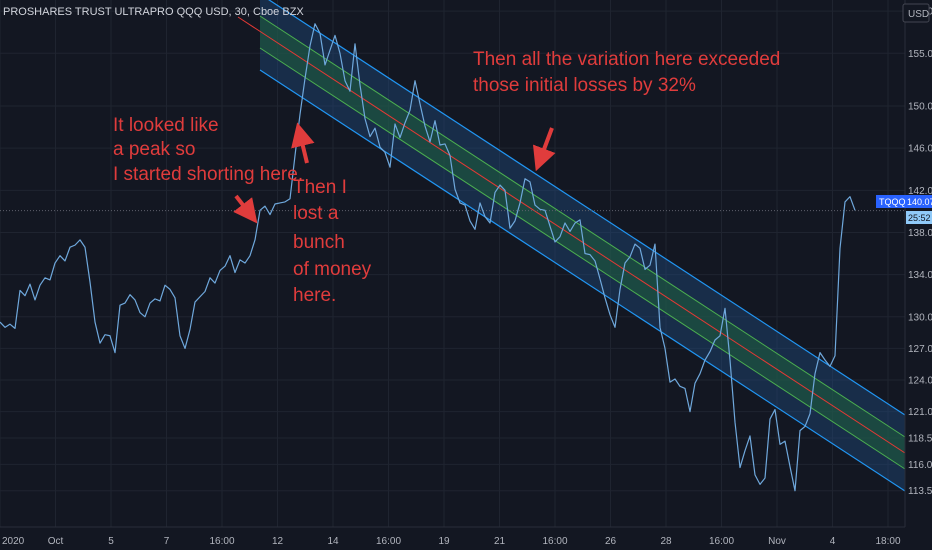 This screenshot has width=932, height=550. What do you see at coordinates (333, 541) in the screenshot?
I see `x-tick-label: 14` at bounding box center [333, 541].